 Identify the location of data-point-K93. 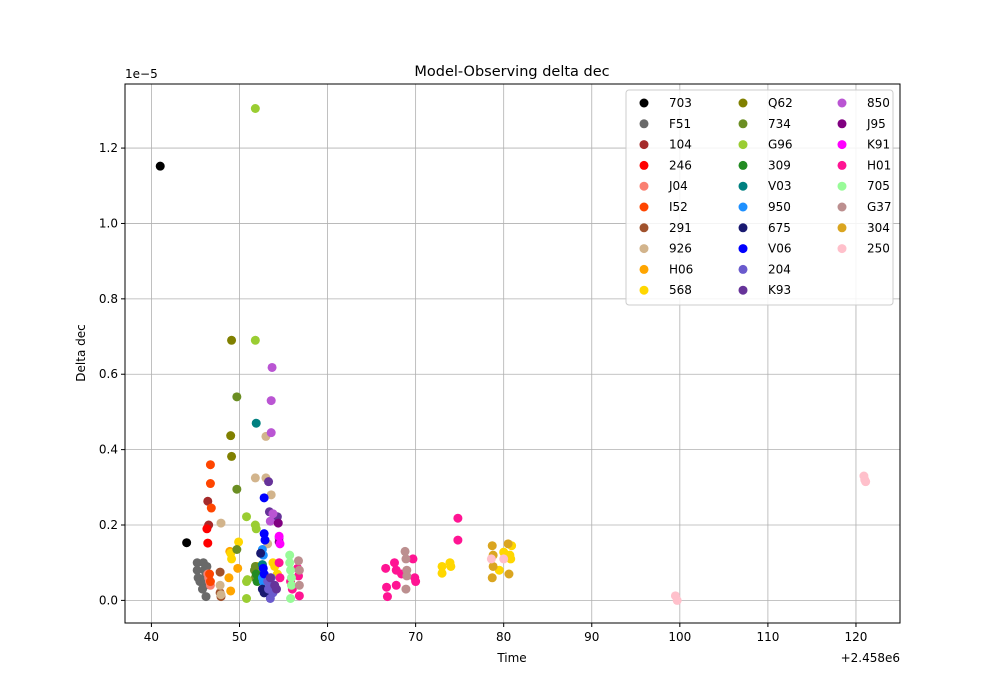
(276, 589).